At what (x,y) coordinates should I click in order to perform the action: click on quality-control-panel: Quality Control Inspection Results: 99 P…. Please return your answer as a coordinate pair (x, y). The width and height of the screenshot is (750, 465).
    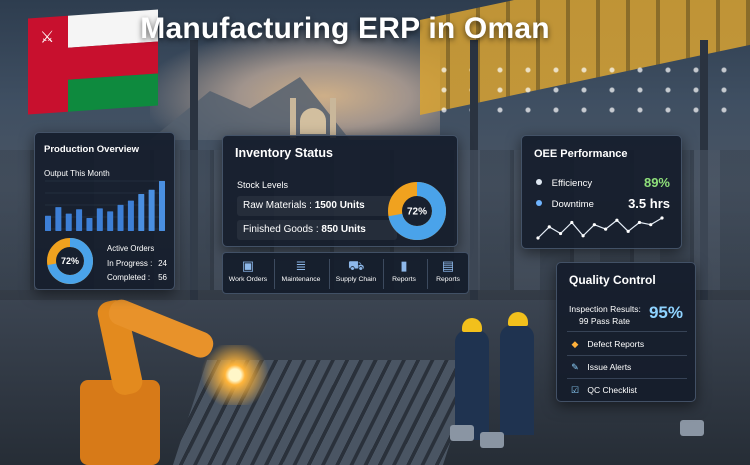
    Looking at the image, I should click on (626, 332).